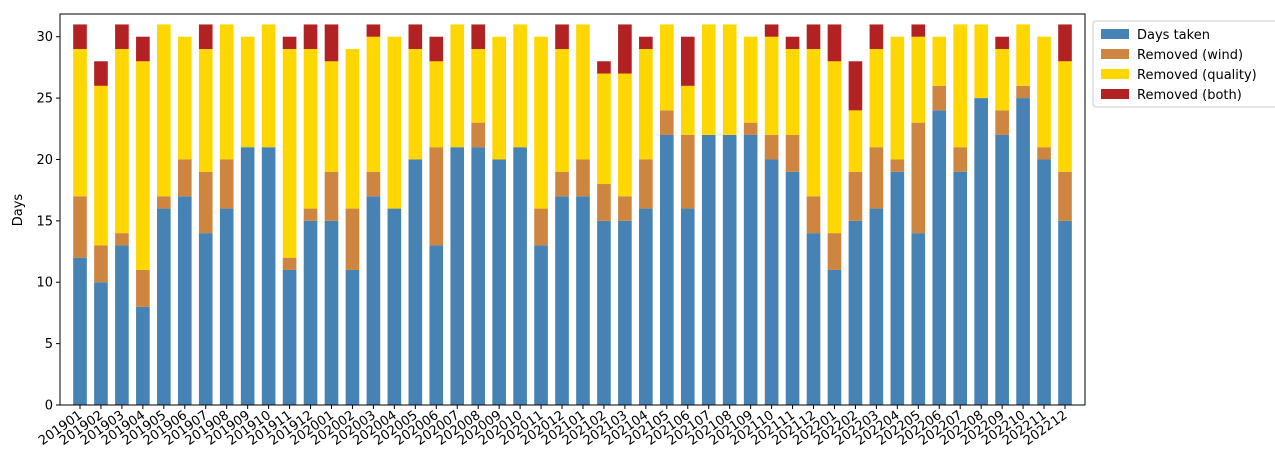 The width and height of the screenshot is (1275, 451). I want to click on y-tick-label: 30, so click(44, 37).